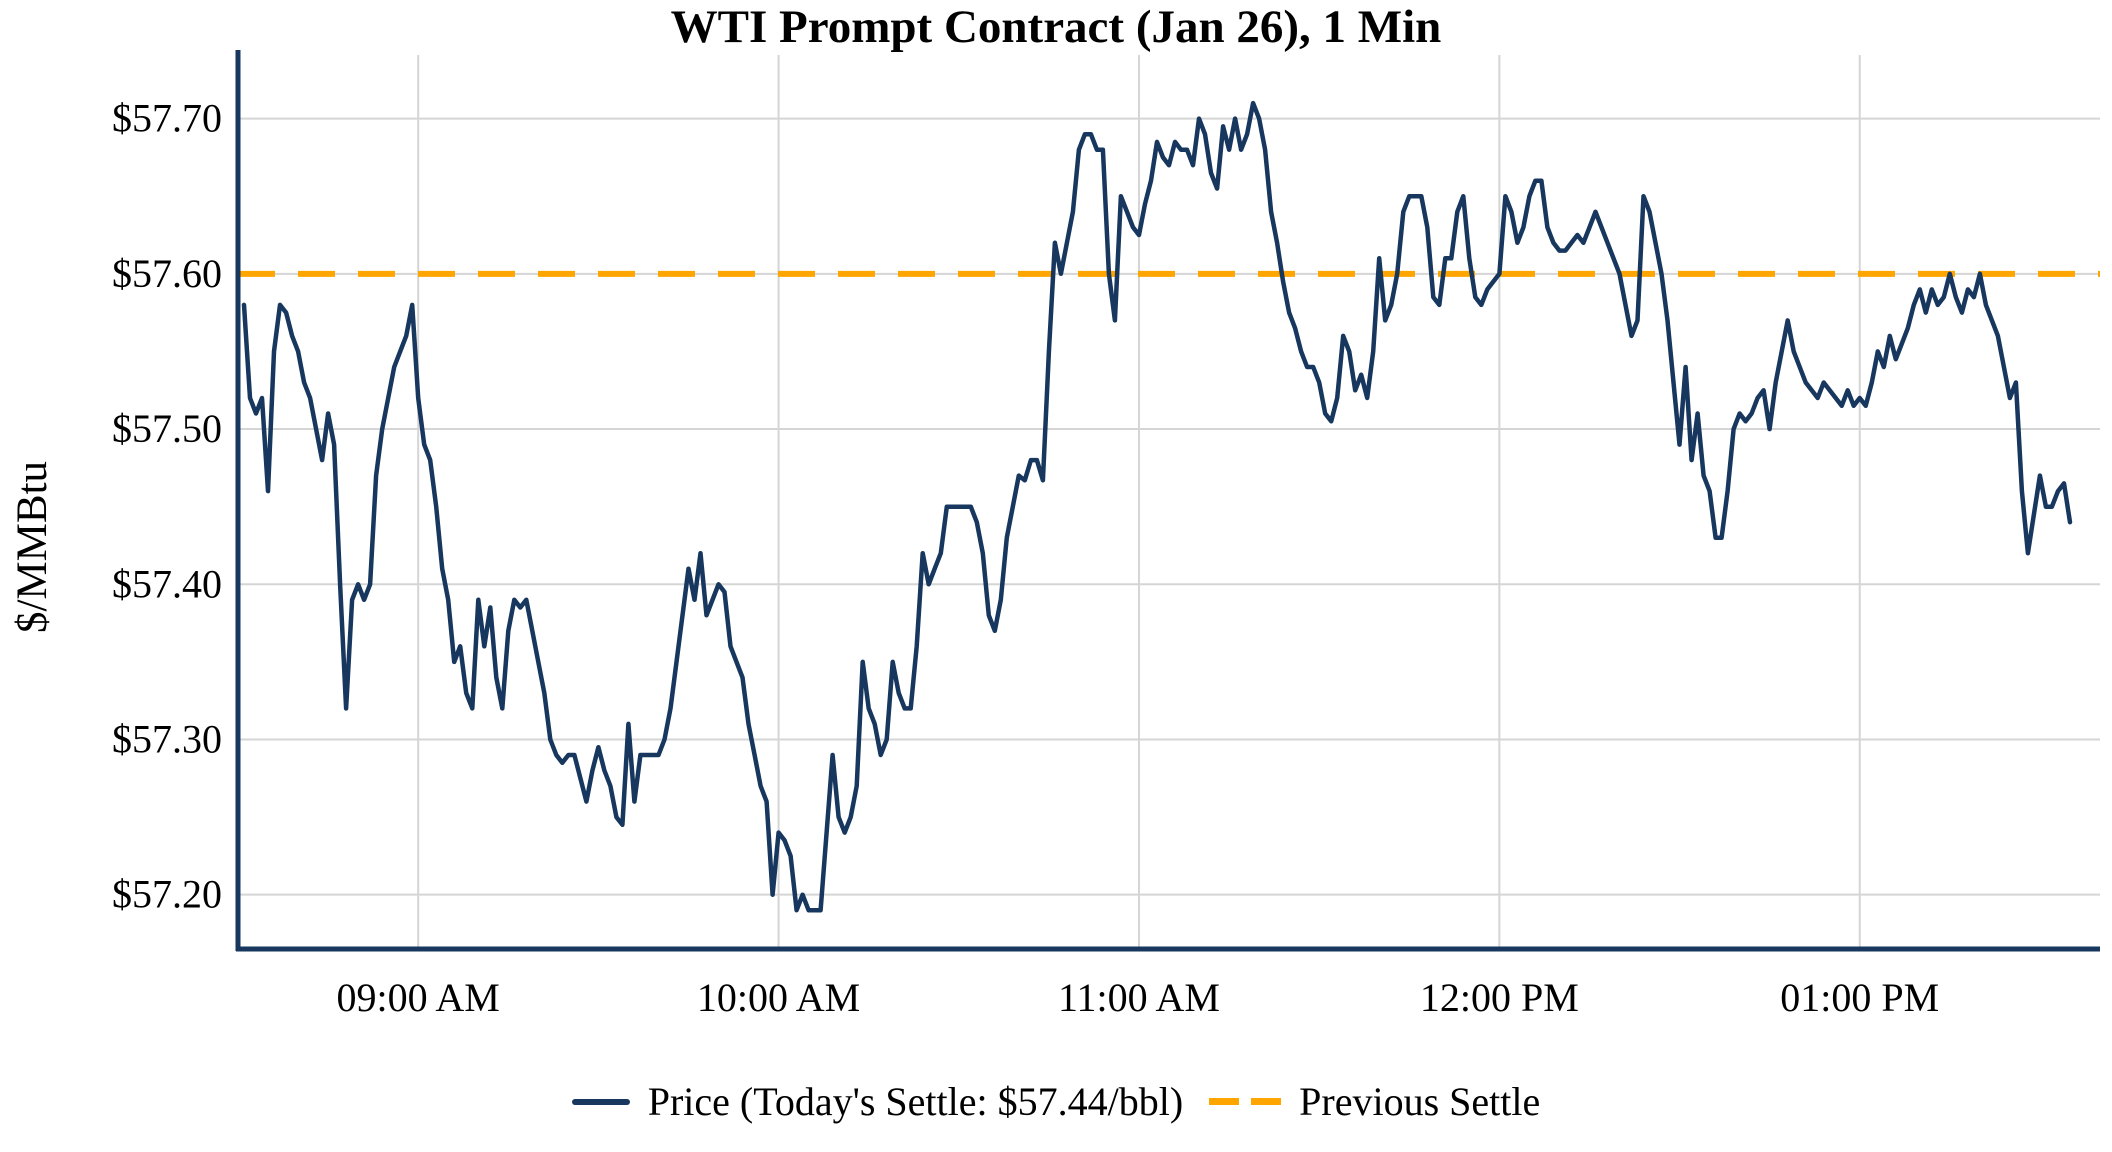 The image size is (2112, 1152). Describe the element at coordinates (1245, 1101) in the screenshot. I see `previous-settle-dash-swatch` at that location.